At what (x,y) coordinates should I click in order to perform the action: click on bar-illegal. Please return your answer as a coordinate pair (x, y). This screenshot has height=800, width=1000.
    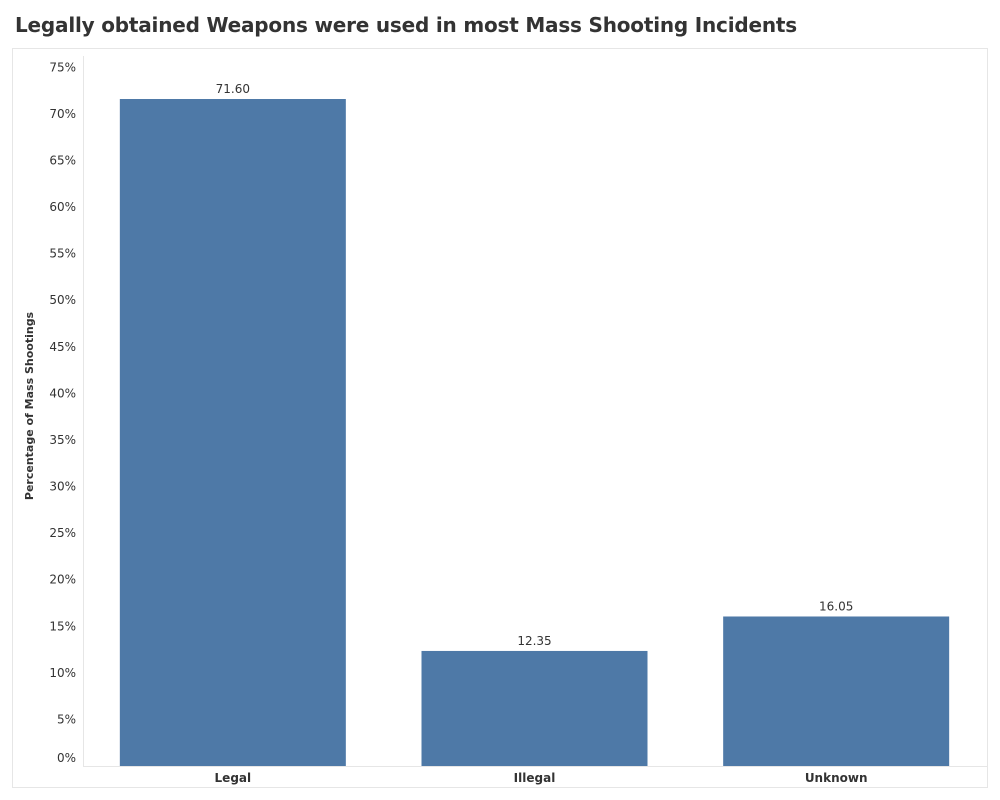
    Looking at the image, I should click on (534, 708).